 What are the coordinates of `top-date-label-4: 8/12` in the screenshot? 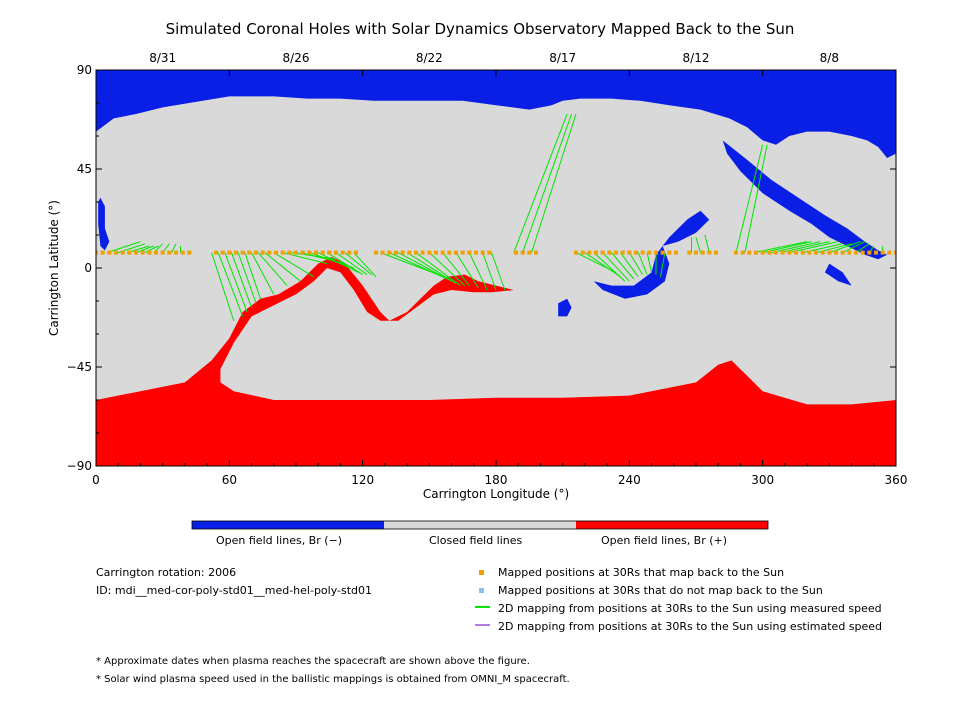 It's located at (696, 58).